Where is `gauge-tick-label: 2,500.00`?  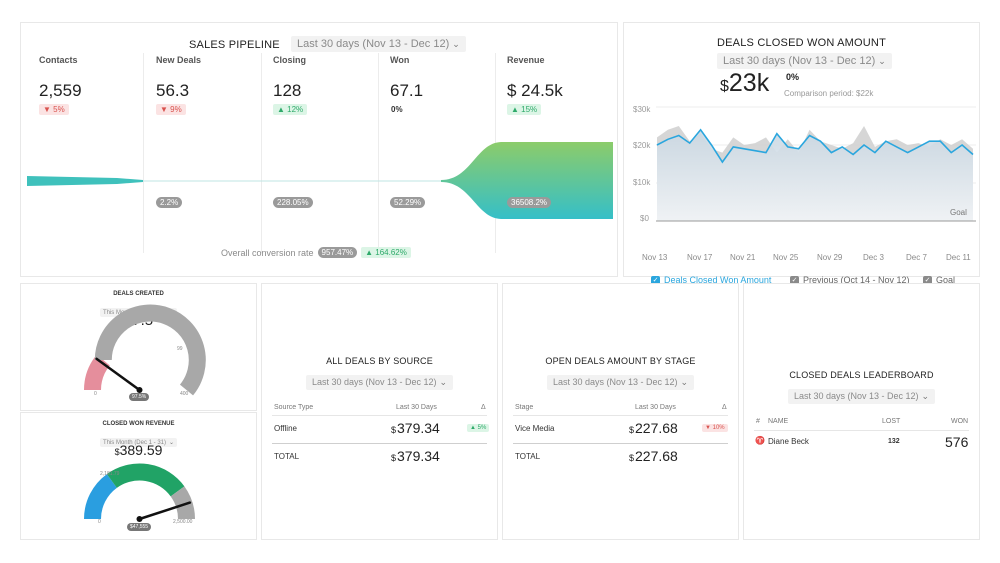 gauge-tick-label: 2,500.00 is located at coordinates (183, 522).